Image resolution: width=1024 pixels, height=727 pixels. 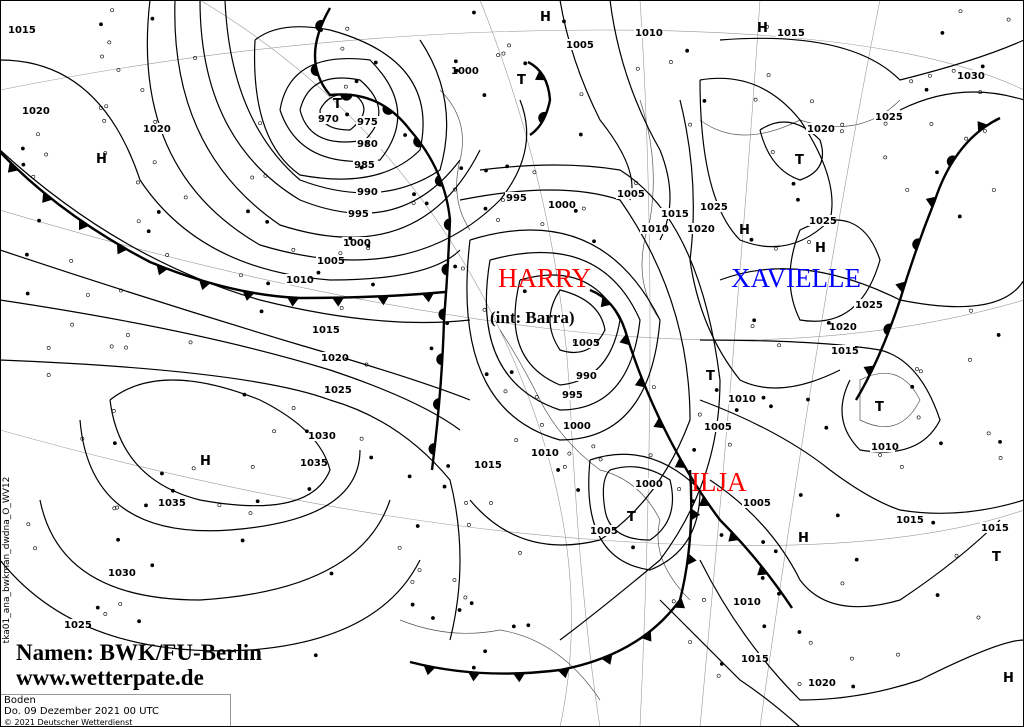 What do you see at coordinates (869, 305) in the screenshot?
I see `isobar-label: 1025` at bounding box center [869, 305].